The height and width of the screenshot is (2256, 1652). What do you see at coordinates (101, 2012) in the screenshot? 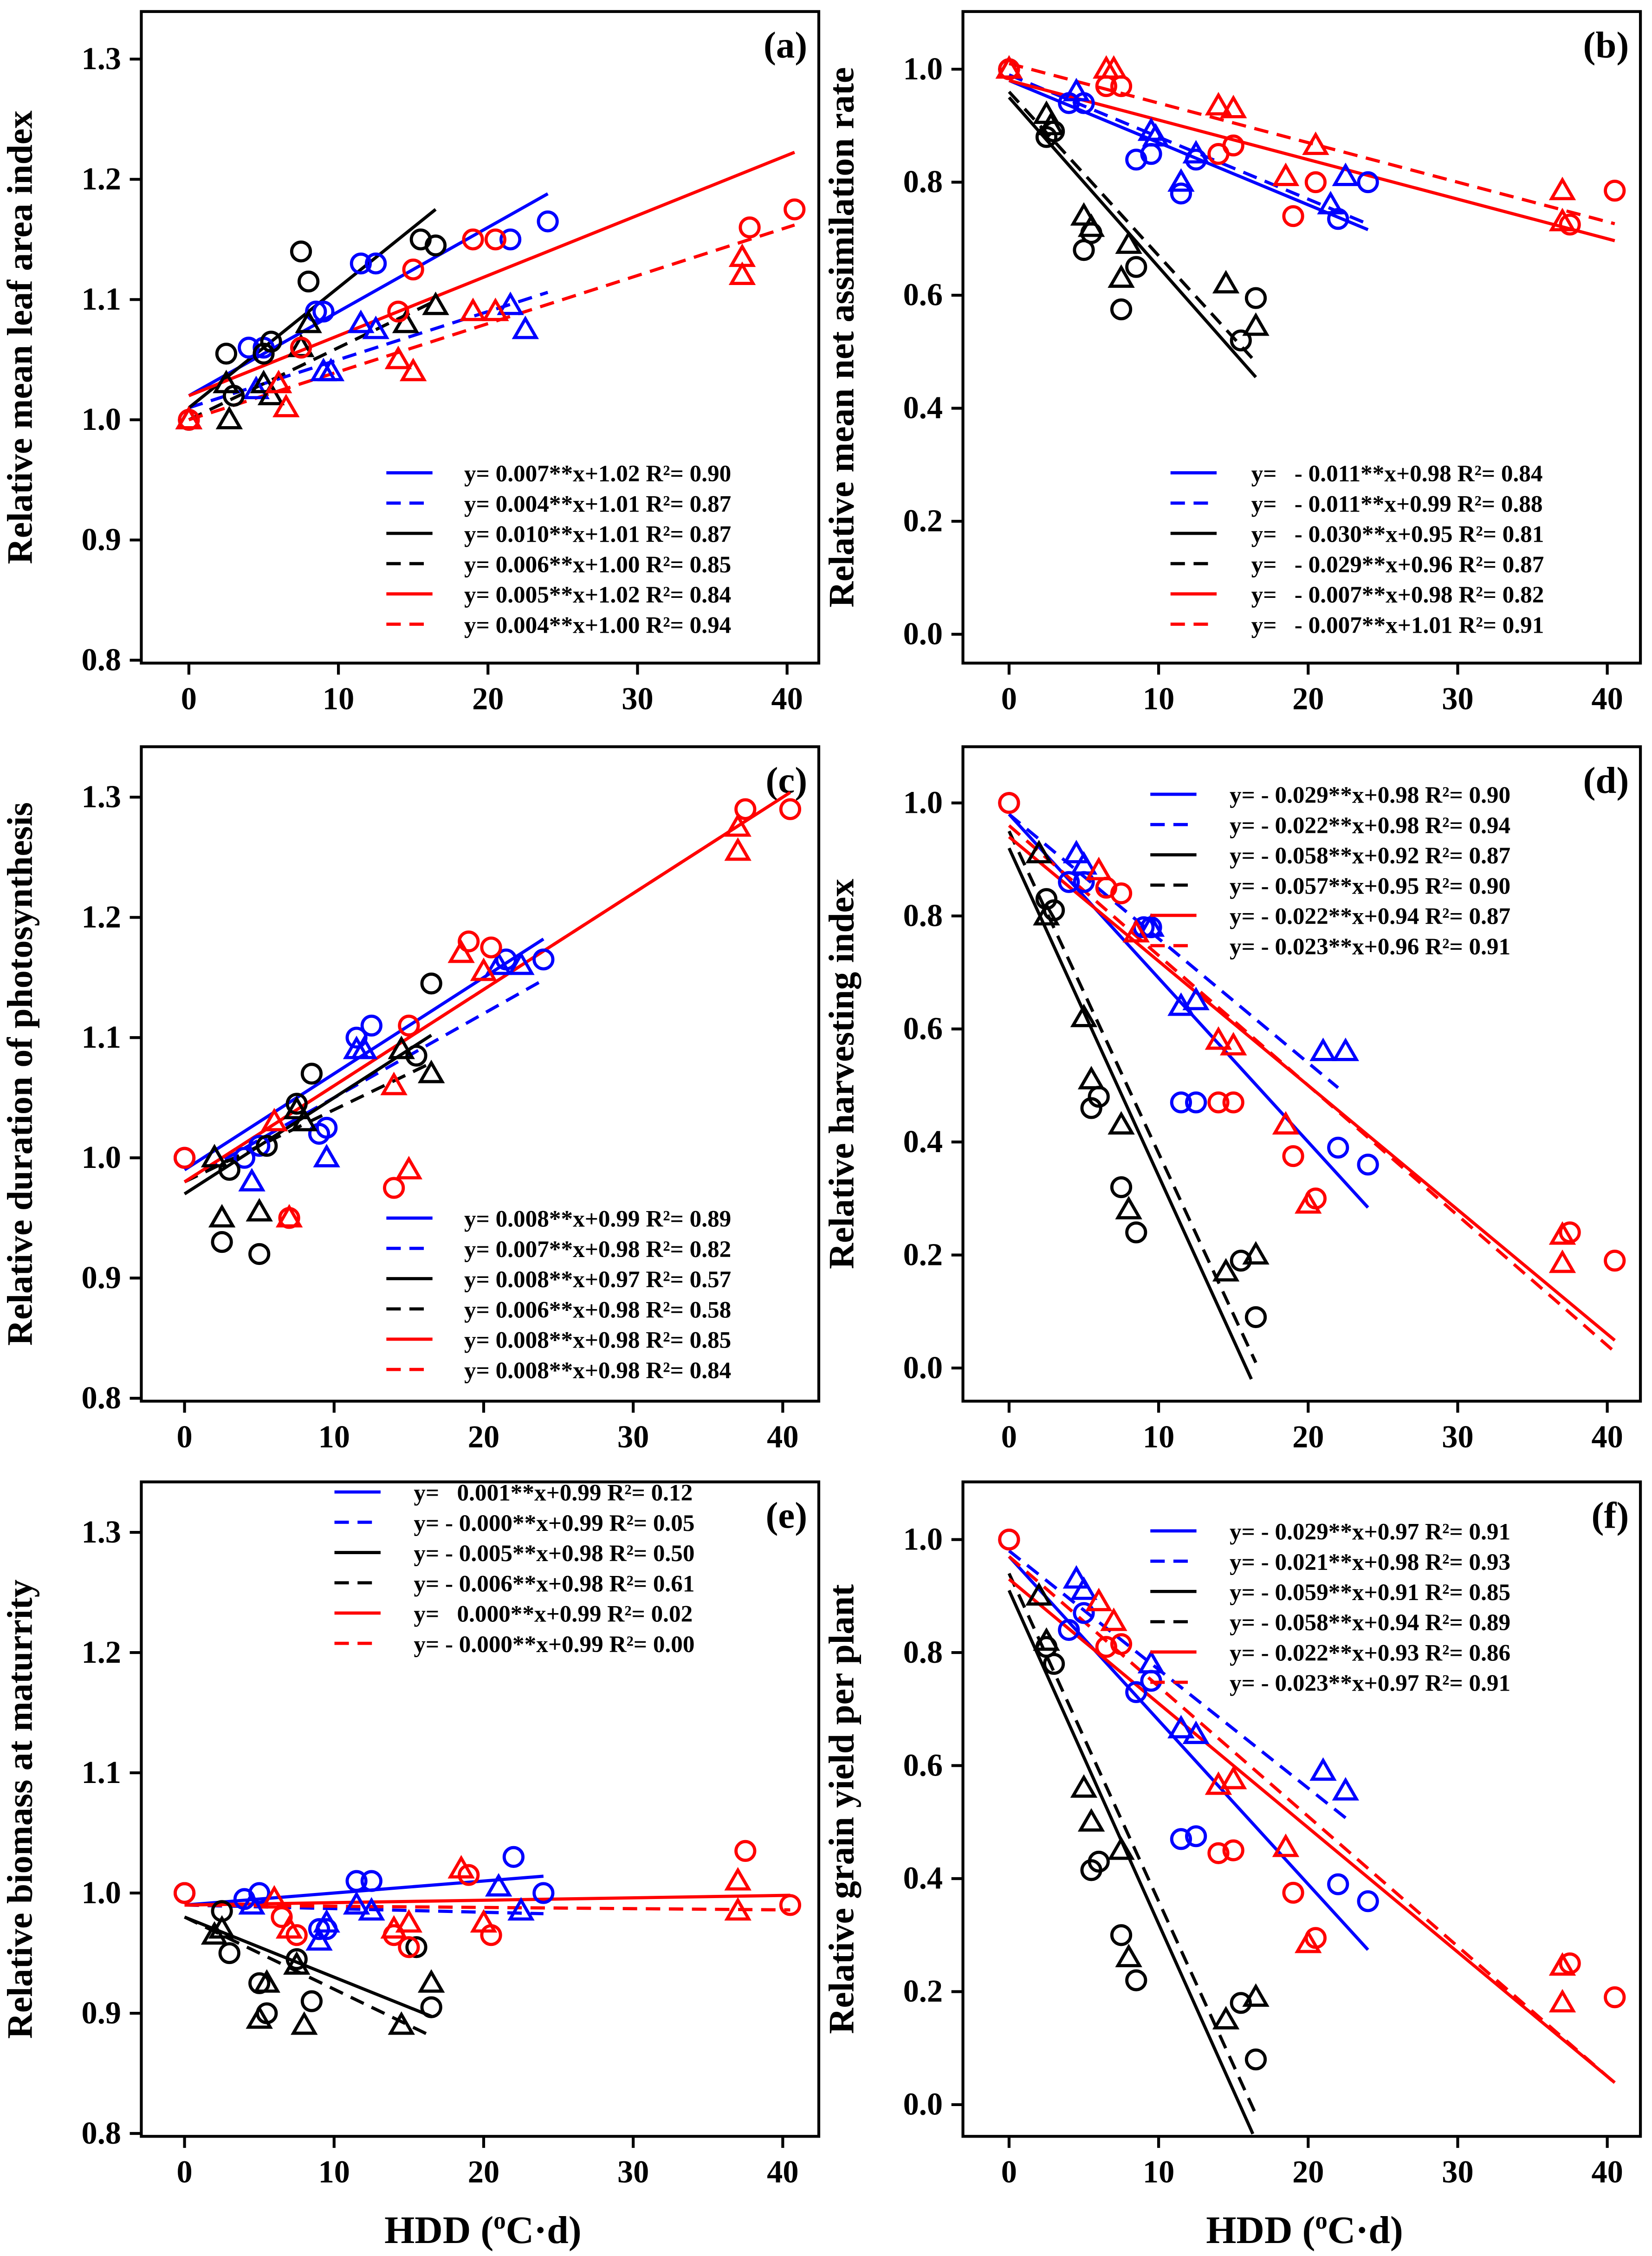
I see `y-tick-label: 0.9` at bounding box center [101, 2012].